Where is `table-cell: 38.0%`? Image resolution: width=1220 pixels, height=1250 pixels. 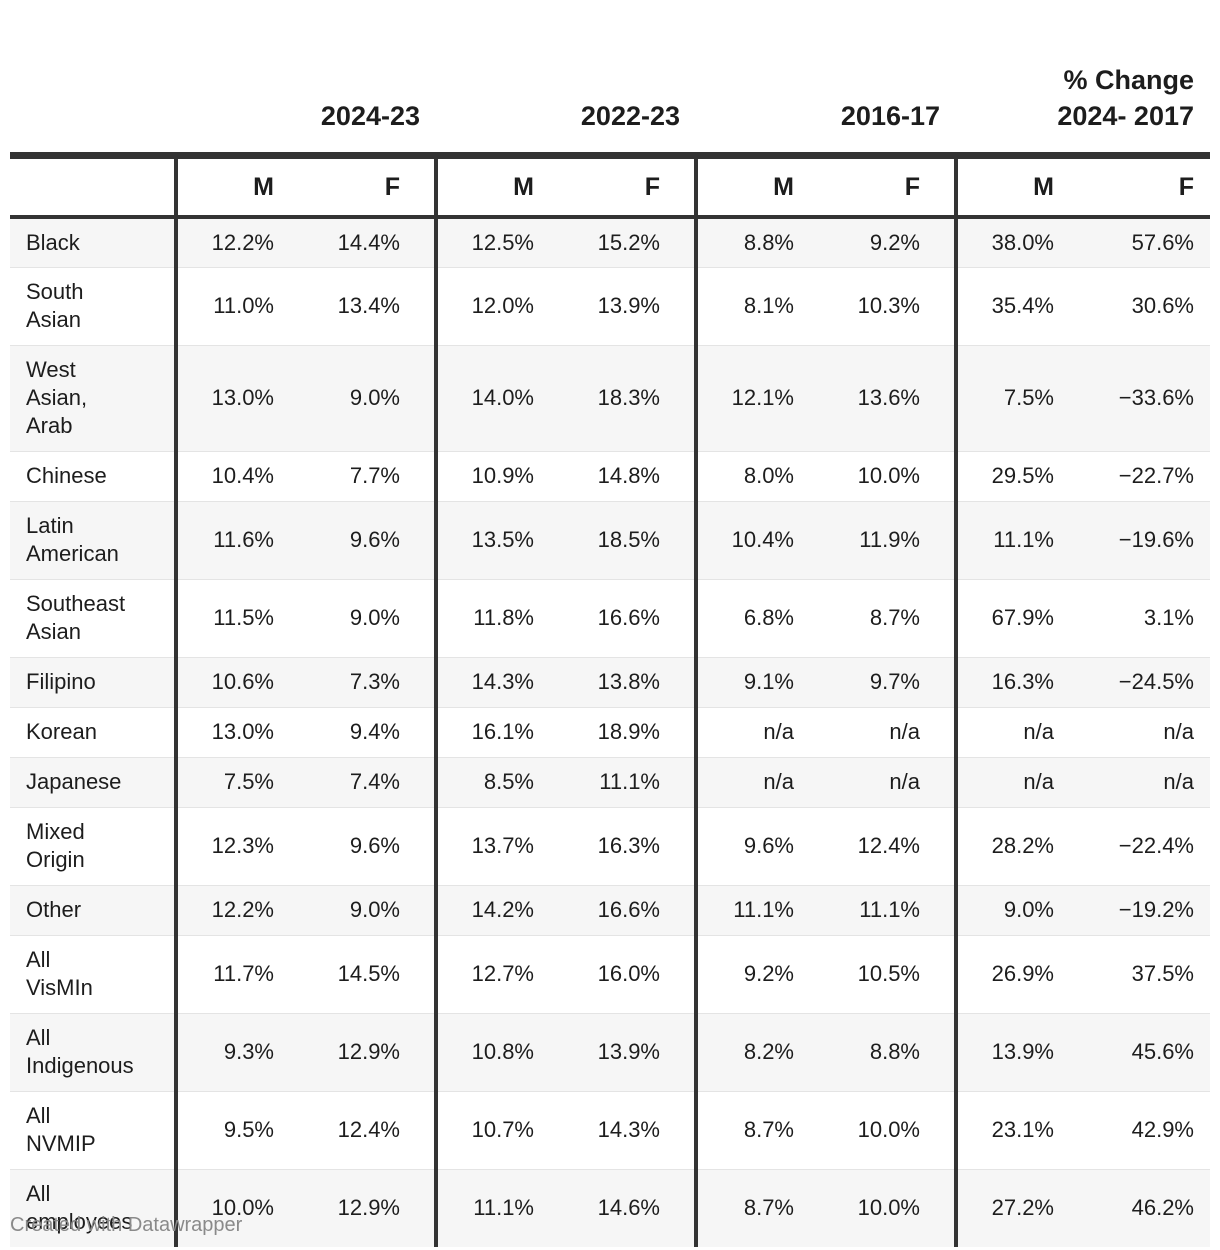
table-cell: 38.0% is located at coordinates (1020, 242).